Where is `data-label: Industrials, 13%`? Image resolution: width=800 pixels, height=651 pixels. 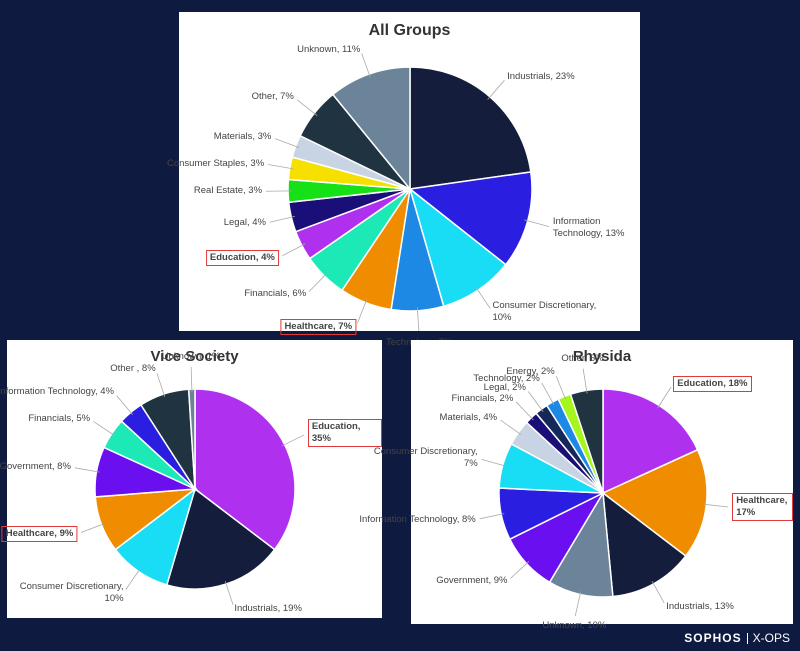 data-label: Industrials, 13% is located at coordinates (700, 606).